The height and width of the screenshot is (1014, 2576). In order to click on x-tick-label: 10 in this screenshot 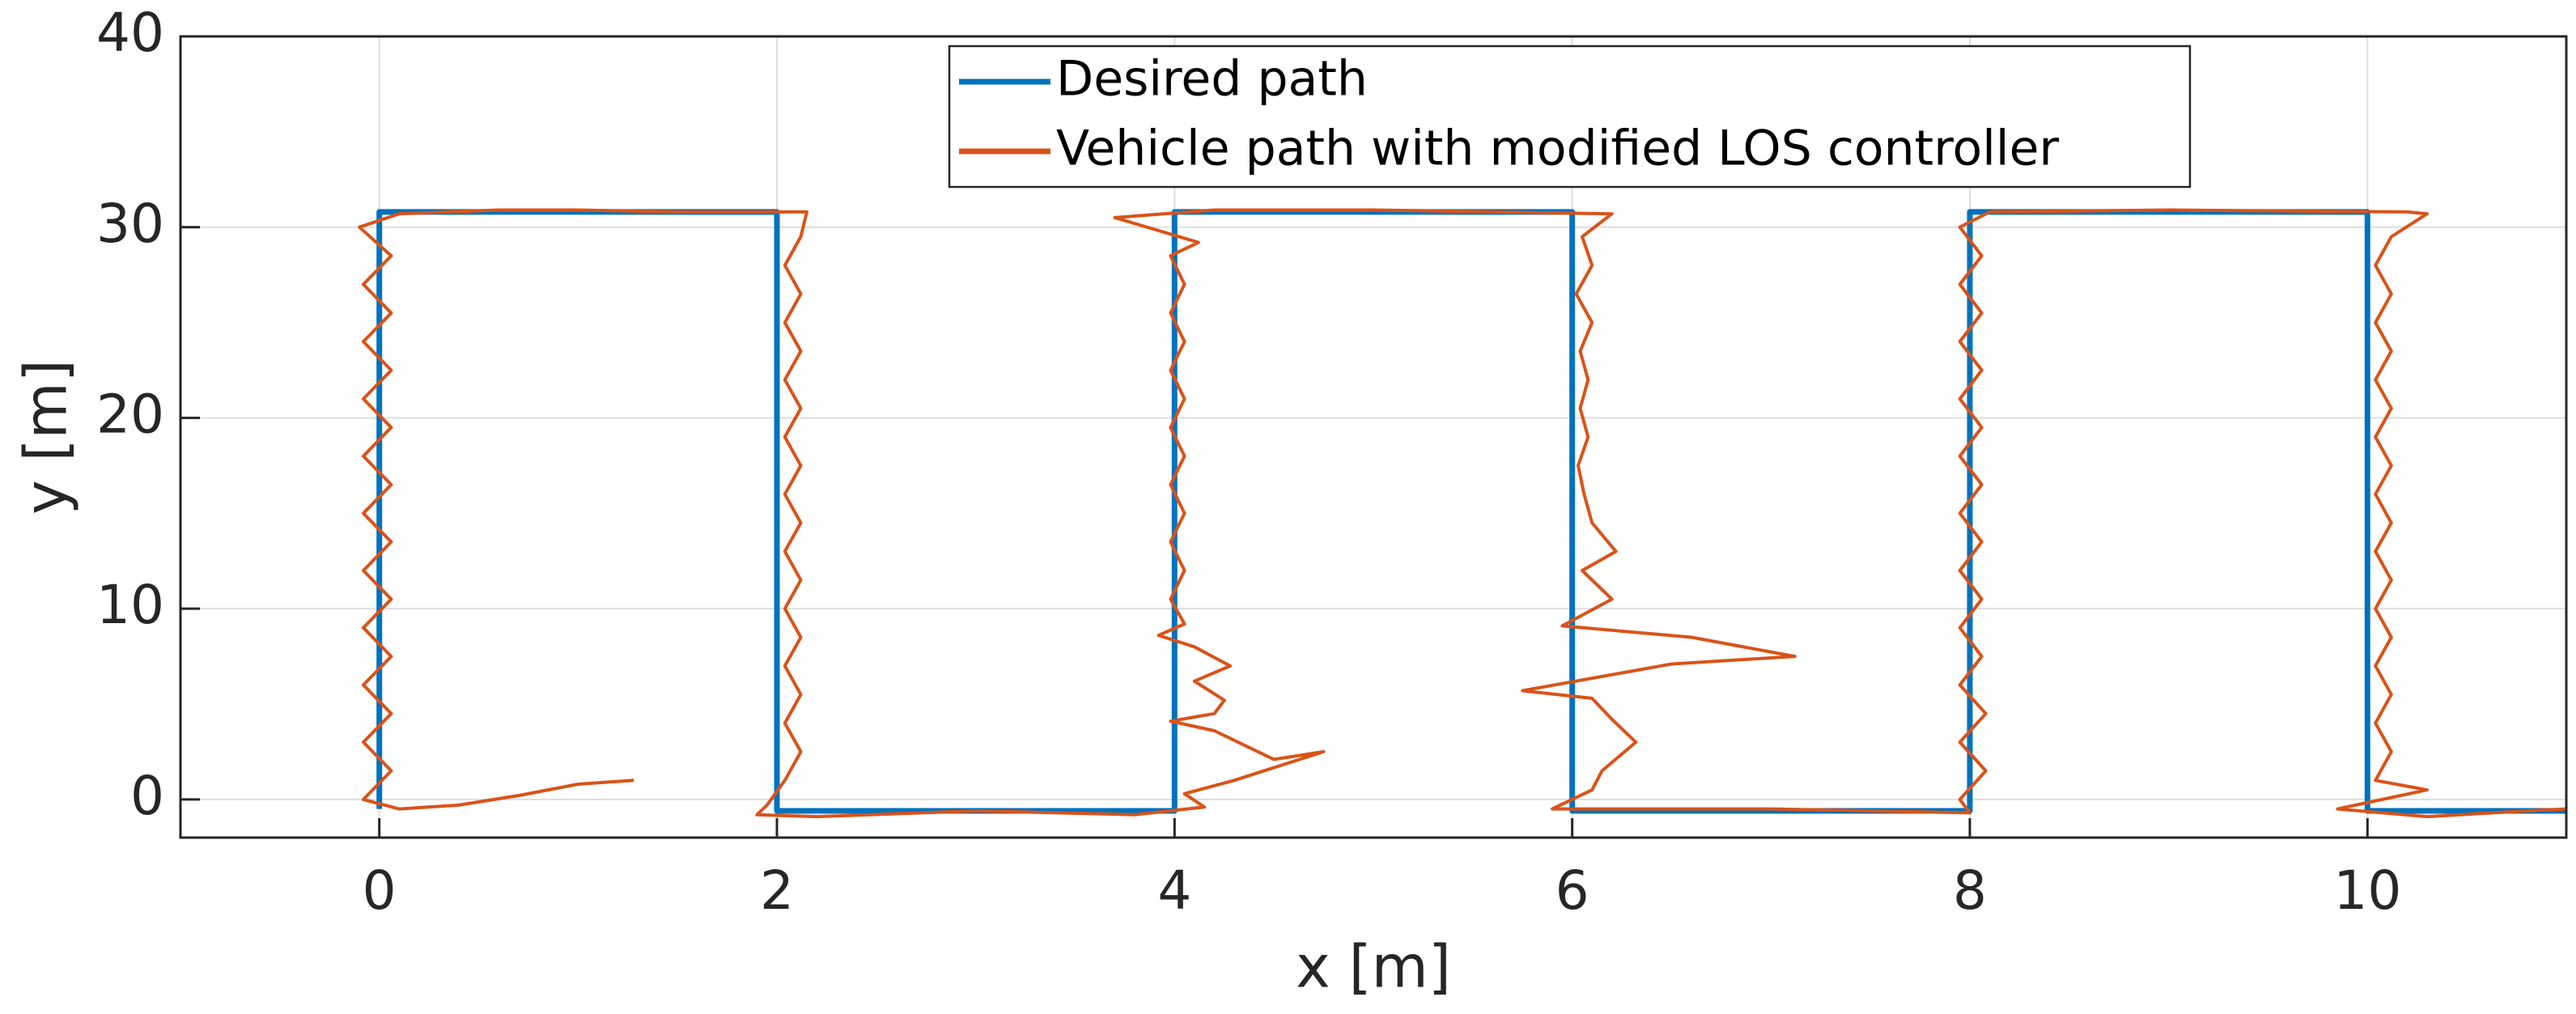, I will do `click(2367, 890)`.